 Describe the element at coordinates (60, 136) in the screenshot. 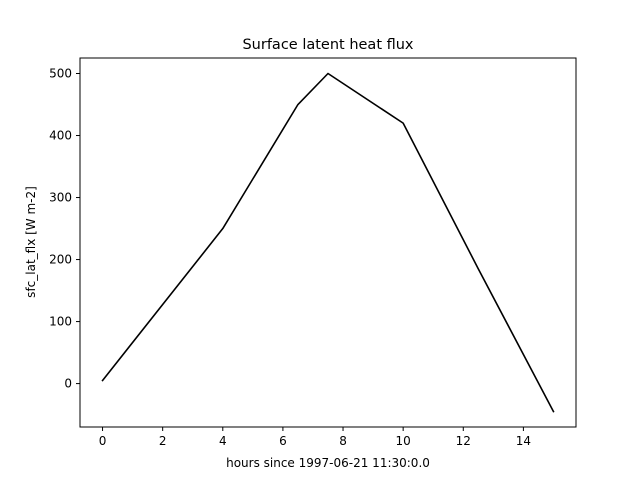

I see `y-tick-label: 400` at that location.